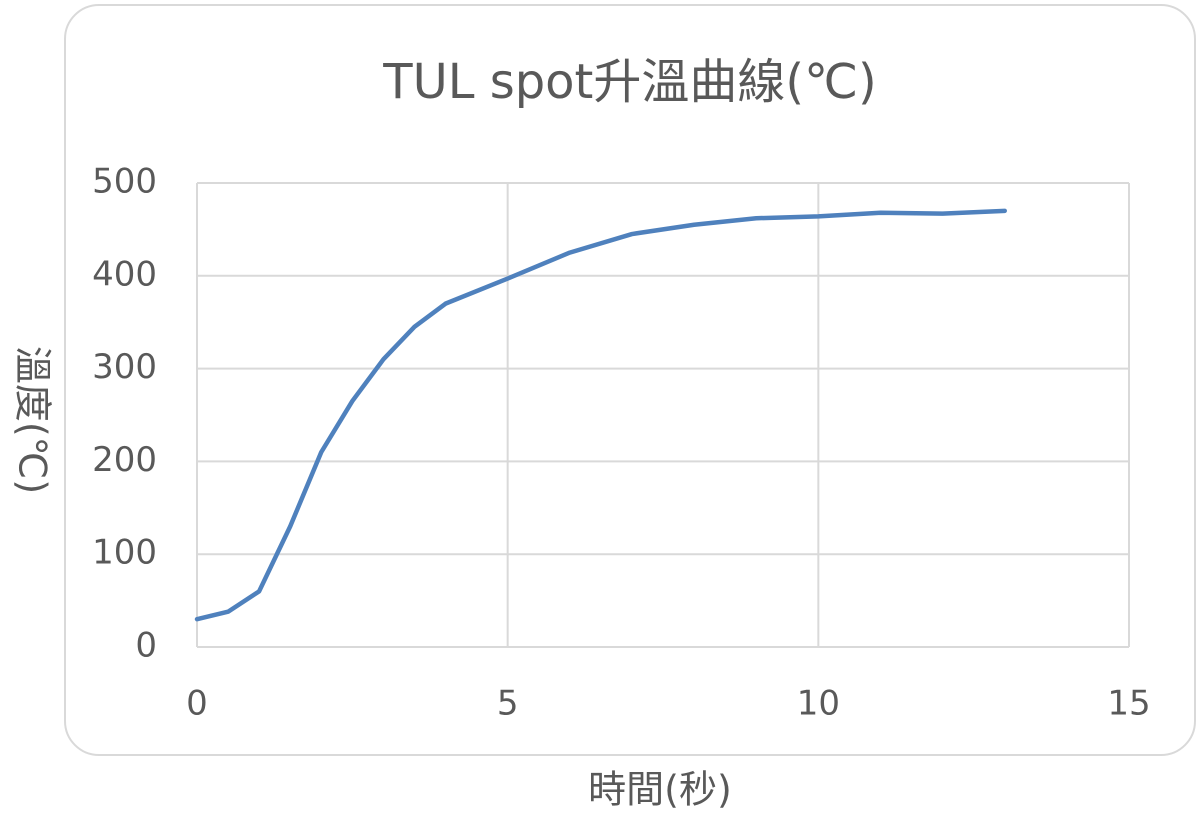  I want to click on x-axis-title: 時間(秒), so click(660, 790).